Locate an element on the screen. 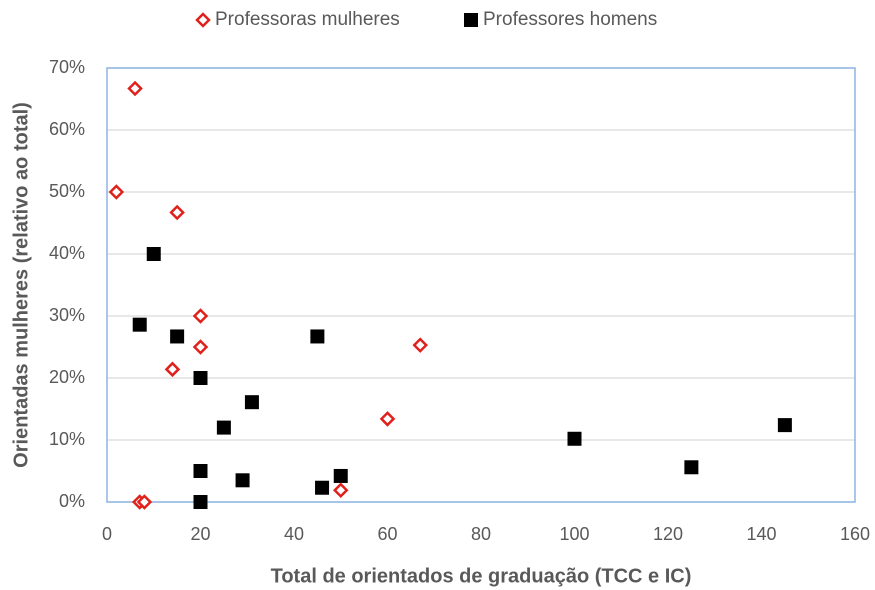  x-tick-label: 100 is located at coordinates (574, 534).